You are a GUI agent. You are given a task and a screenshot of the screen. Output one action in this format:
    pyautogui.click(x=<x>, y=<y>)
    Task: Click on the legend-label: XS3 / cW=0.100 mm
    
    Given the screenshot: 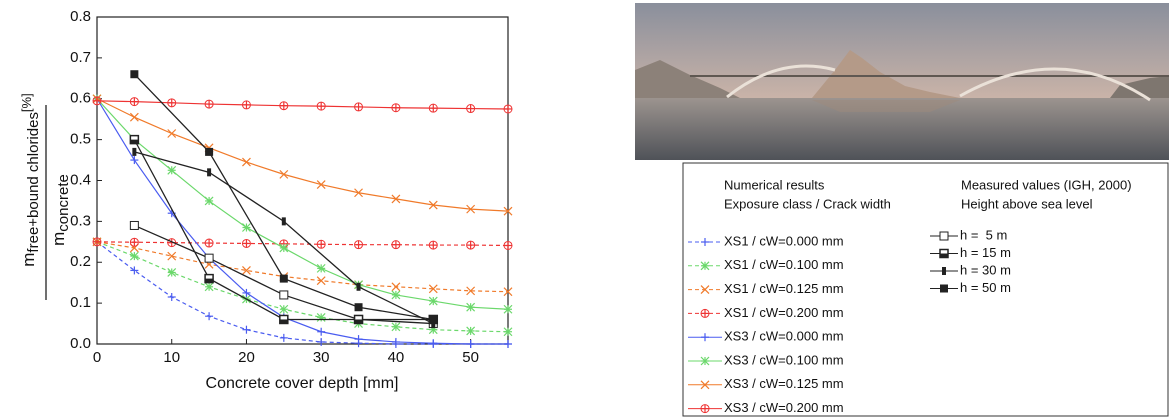 What is the action you would take?
    pyautogui.click(x=784, y=359)
    